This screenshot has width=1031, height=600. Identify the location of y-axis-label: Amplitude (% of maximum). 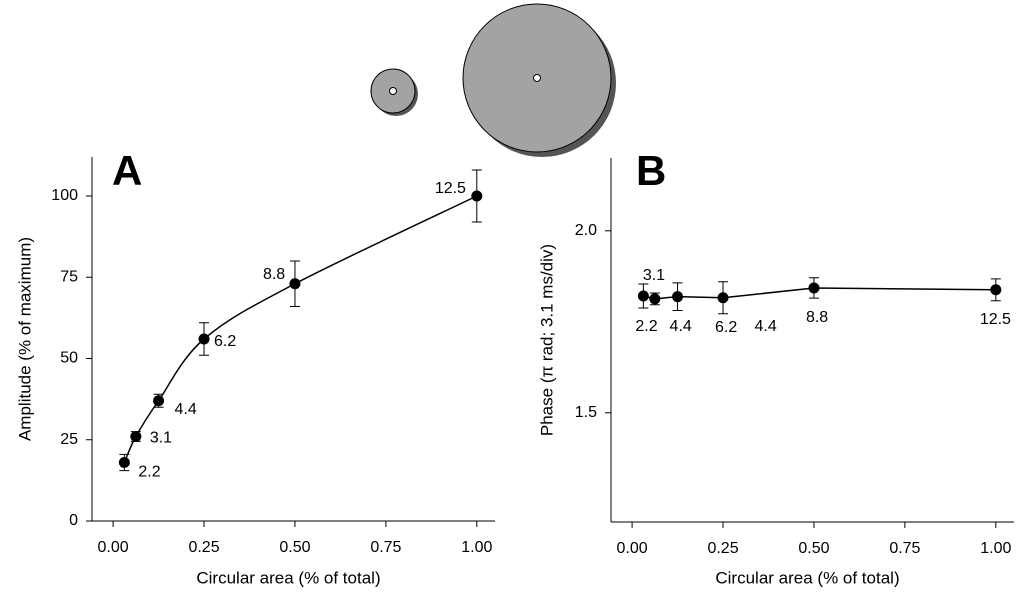
(24, 339).